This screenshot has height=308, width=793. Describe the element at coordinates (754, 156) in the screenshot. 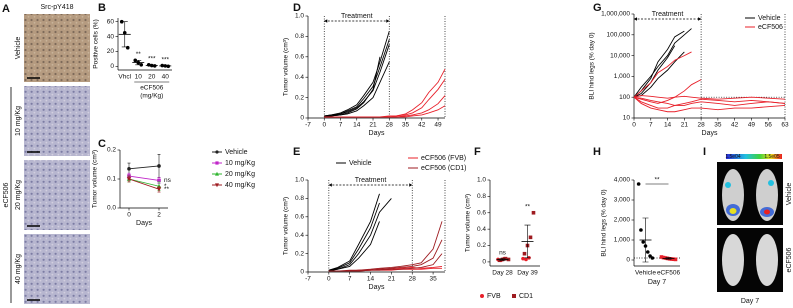

I see `color-bar` at that location.